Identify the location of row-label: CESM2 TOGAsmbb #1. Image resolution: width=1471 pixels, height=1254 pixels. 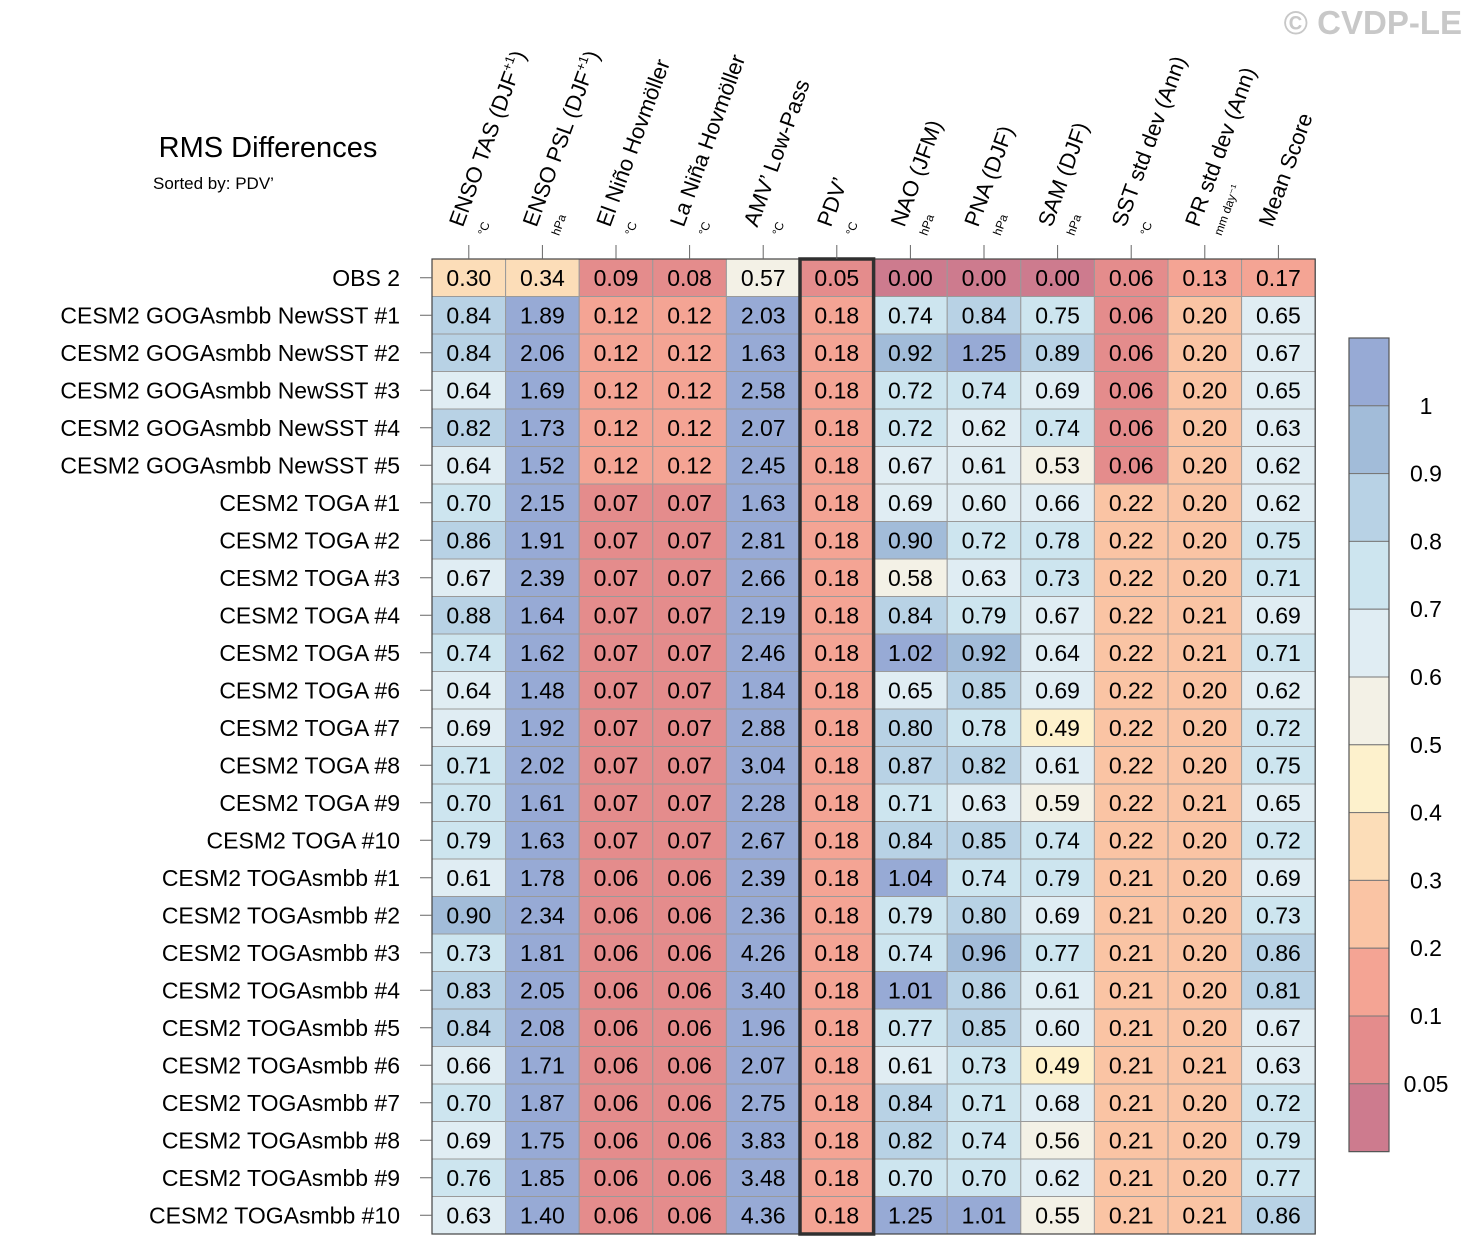
(281, 878).